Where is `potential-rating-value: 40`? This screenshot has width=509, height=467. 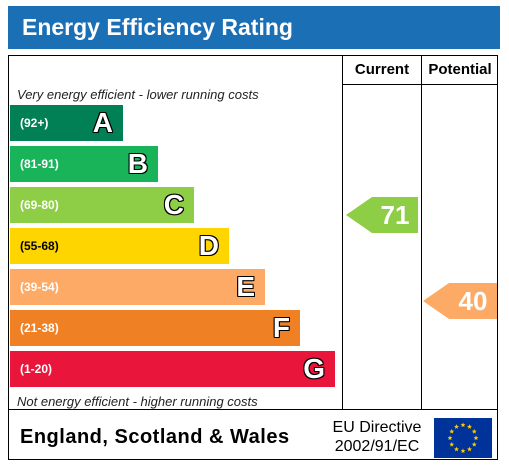 potential-rating-value: 40 is located at coordinates (473, 301).